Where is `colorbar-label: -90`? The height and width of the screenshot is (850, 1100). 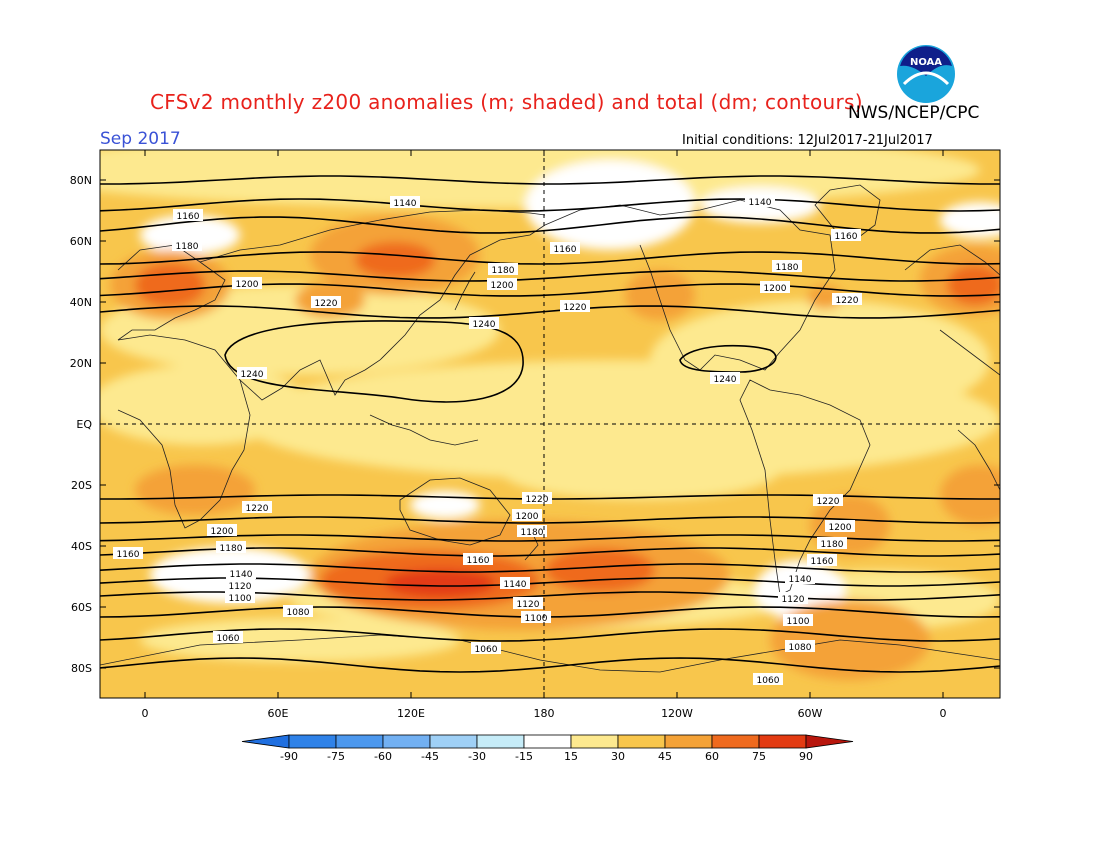 colorbar-label: -90 is located at coordinates (289, 756).